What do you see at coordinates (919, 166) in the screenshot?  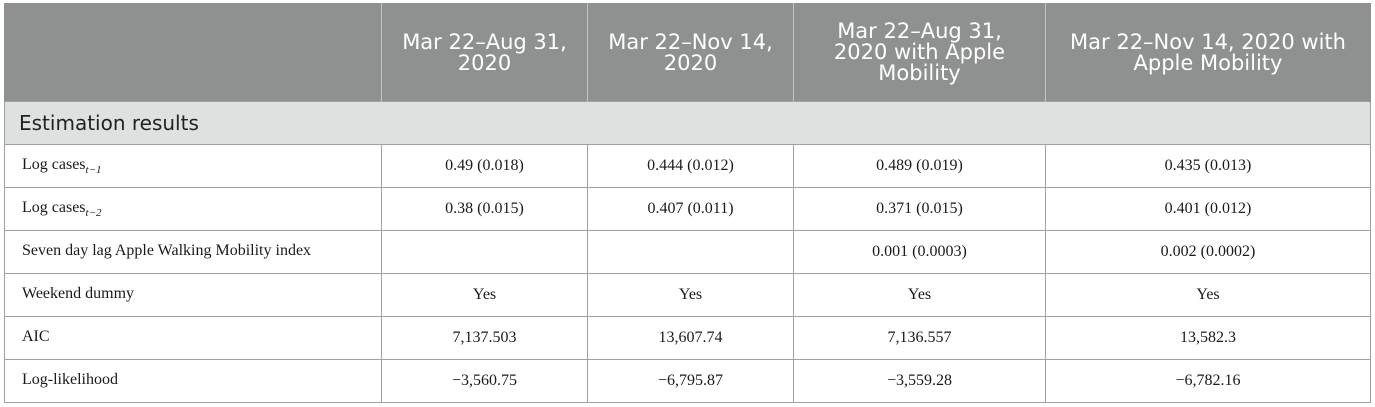 I see `table-cell: 0.489 (0.019)` at bounding box center [919, 166].